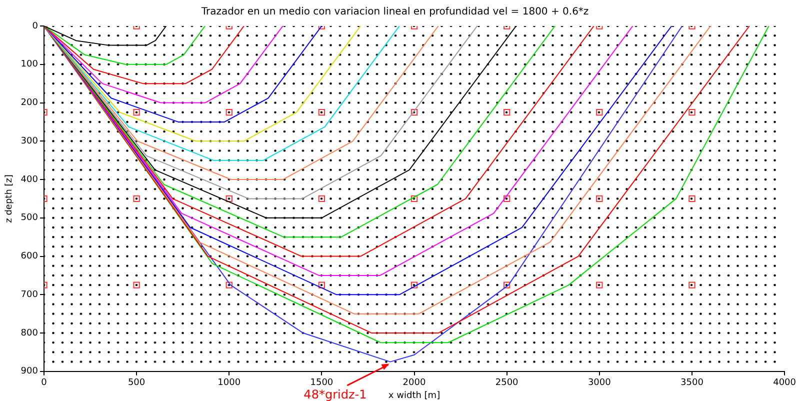 The height and width of the screenshot is (401, 798). I want to click on y-tick-label: 700, so click(29, 295).